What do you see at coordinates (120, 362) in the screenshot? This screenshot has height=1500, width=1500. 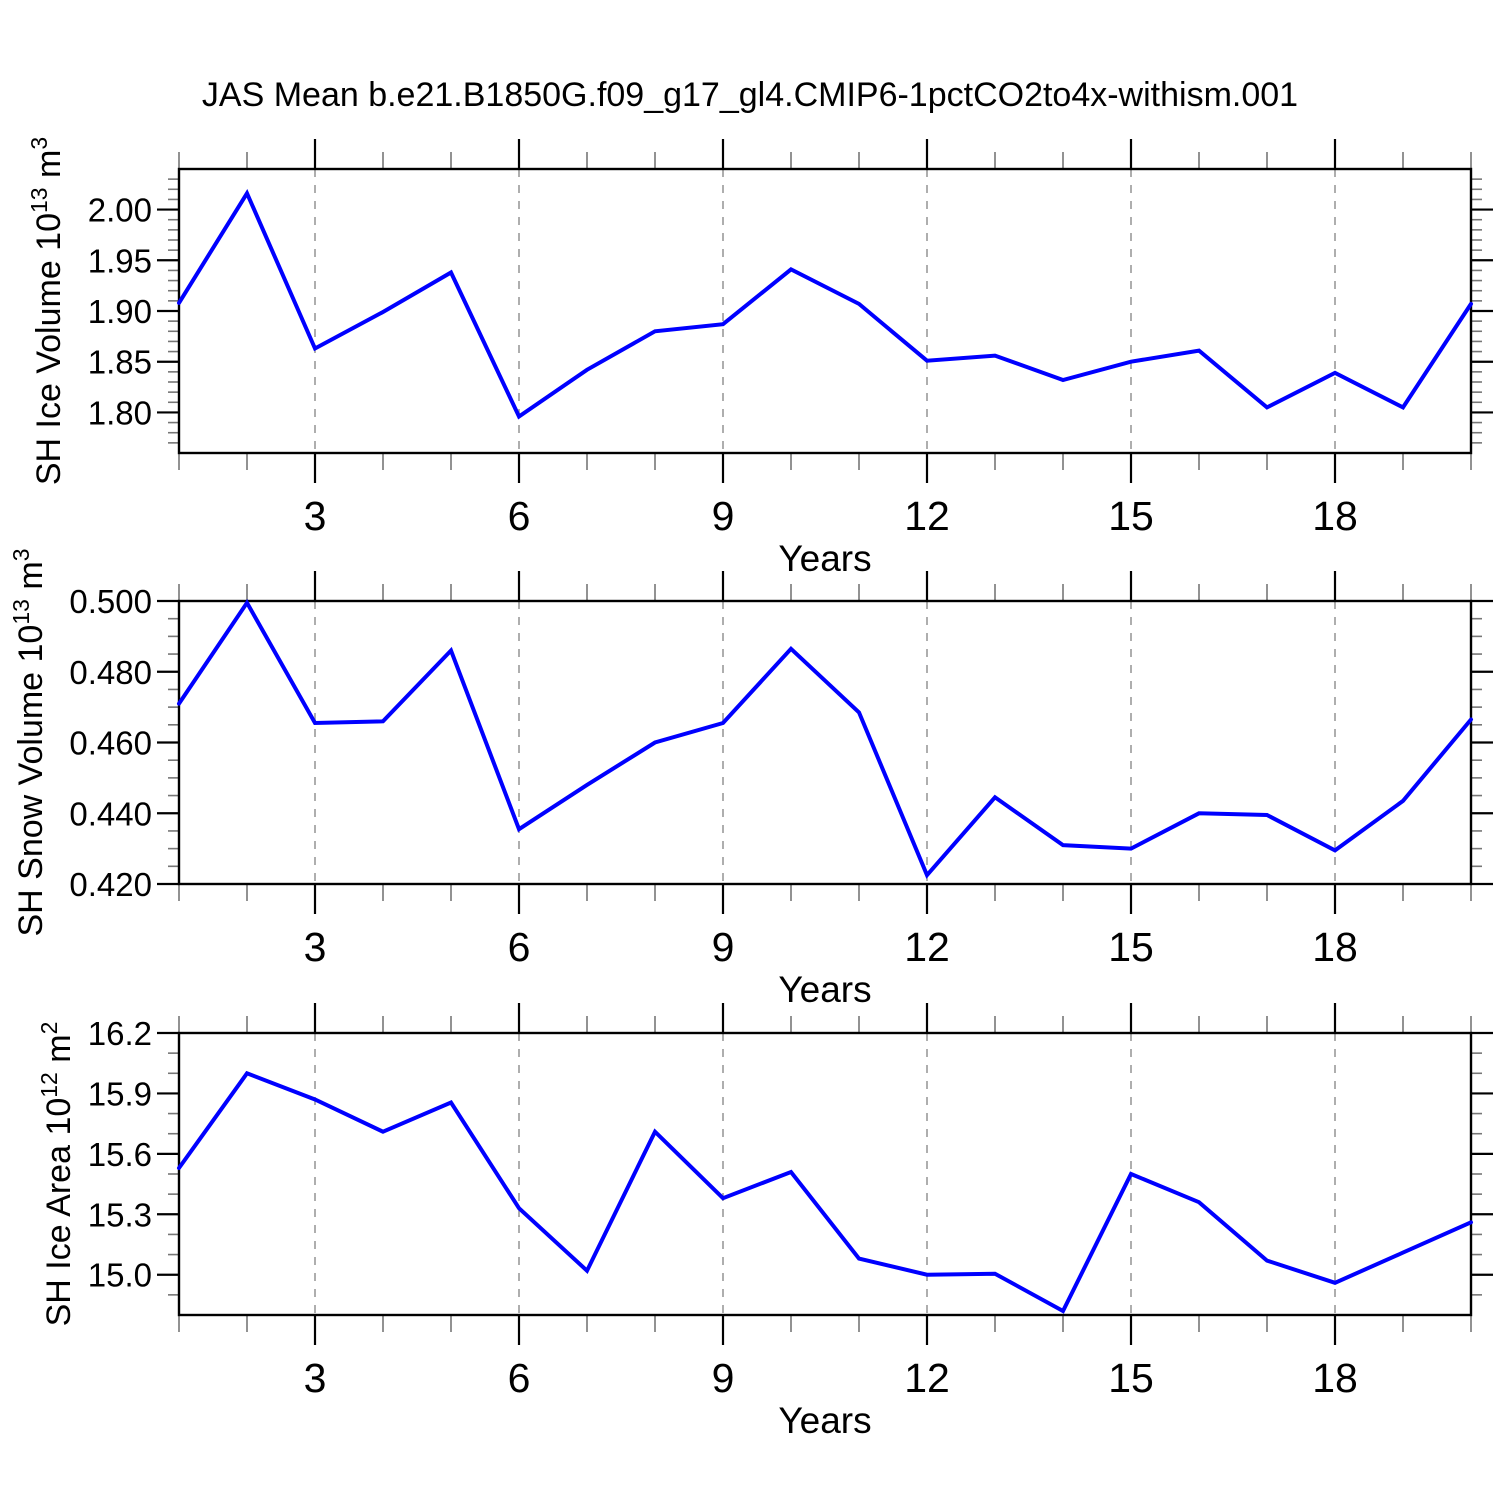 I see `y-tick-label: 1.85` at bounding box center [120, 362].